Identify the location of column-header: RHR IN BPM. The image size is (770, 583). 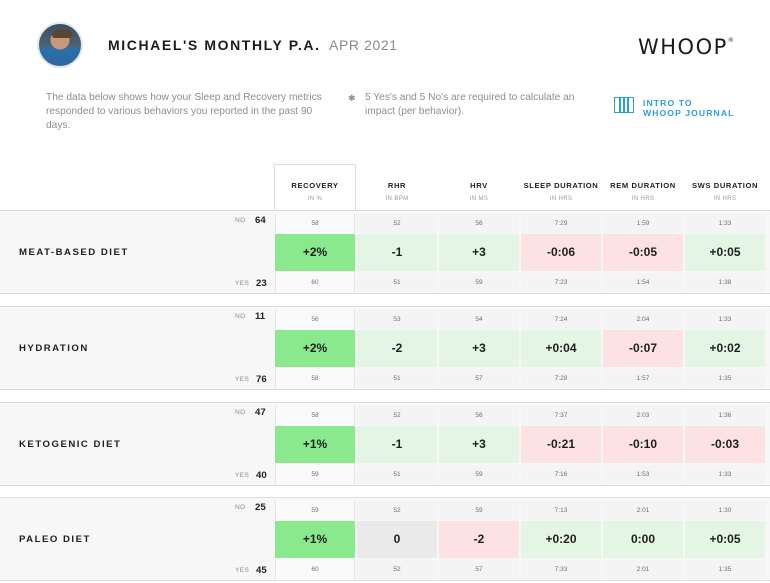
(397, 191).